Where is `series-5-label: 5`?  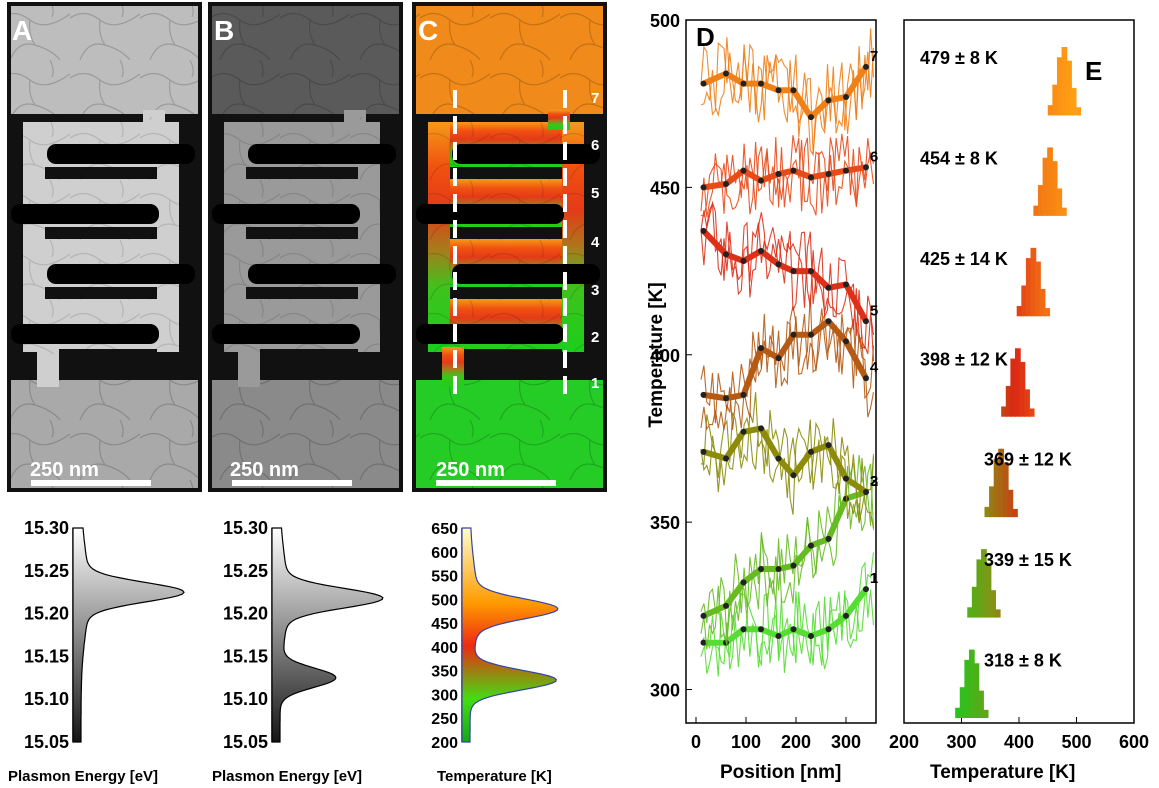
series-5-label: 5 is located at coordinates (874, 310).